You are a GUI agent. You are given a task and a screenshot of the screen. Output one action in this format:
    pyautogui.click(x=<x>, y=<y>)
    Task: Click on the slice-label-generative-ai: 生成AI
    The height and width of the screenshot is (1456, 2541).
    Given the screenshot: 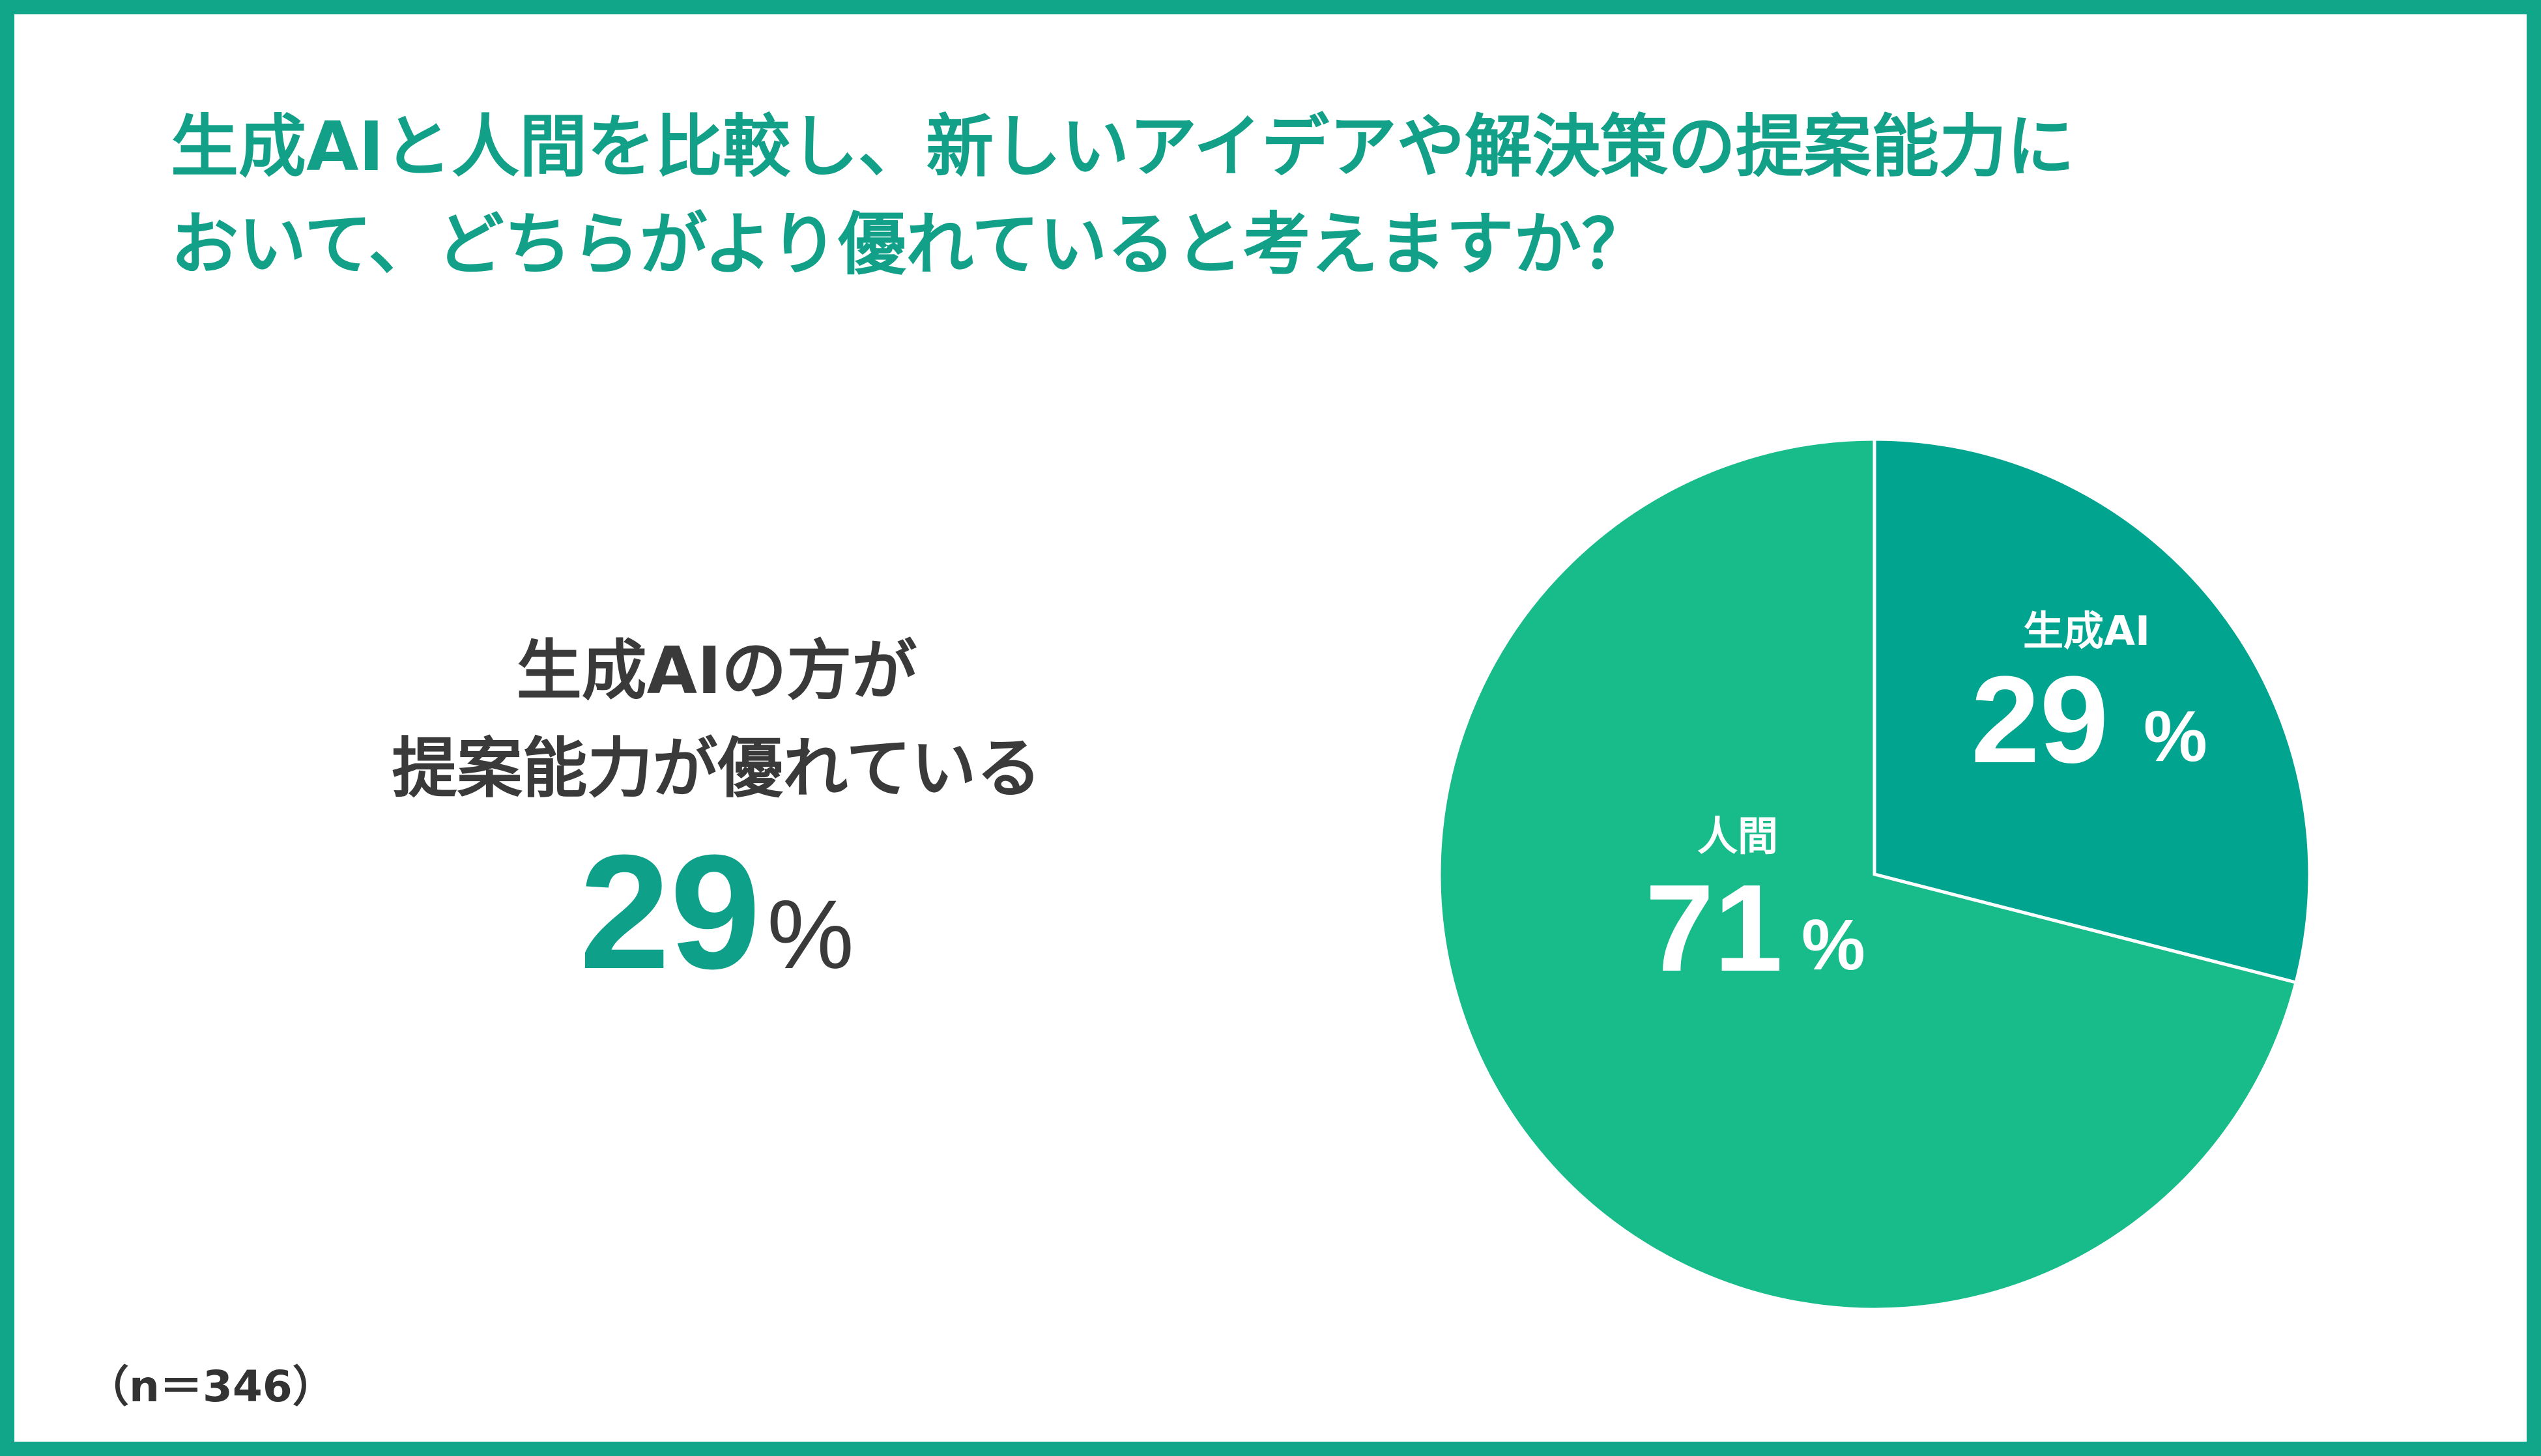 What is the action you would take?
    pyautogui.click(x=2086, y=631)
    